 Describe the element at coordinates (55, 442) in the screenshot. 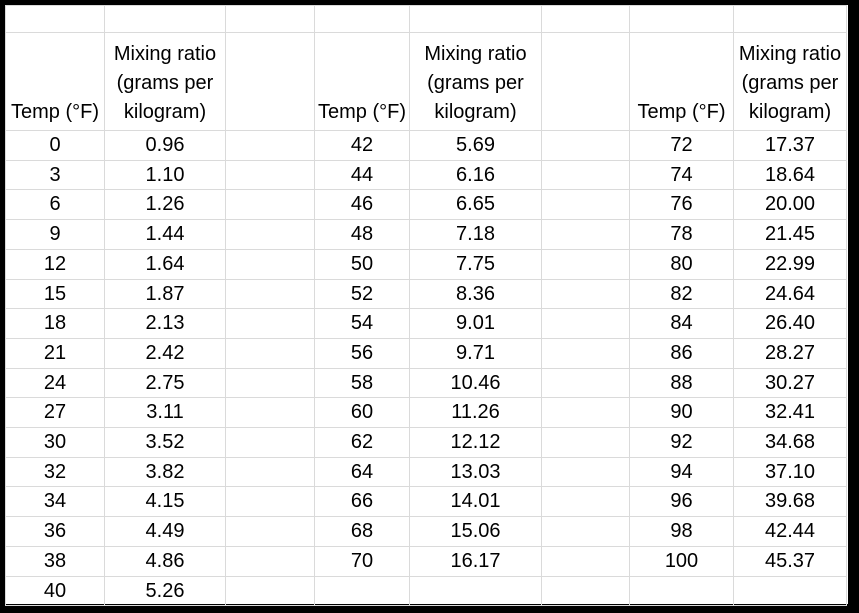

I see `temp-cell: 30` at that location.